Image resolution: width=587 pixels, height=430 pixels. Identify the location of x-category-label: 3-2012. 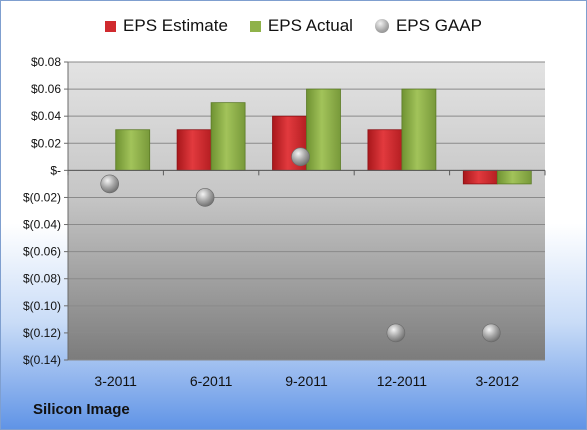
(498, 381).